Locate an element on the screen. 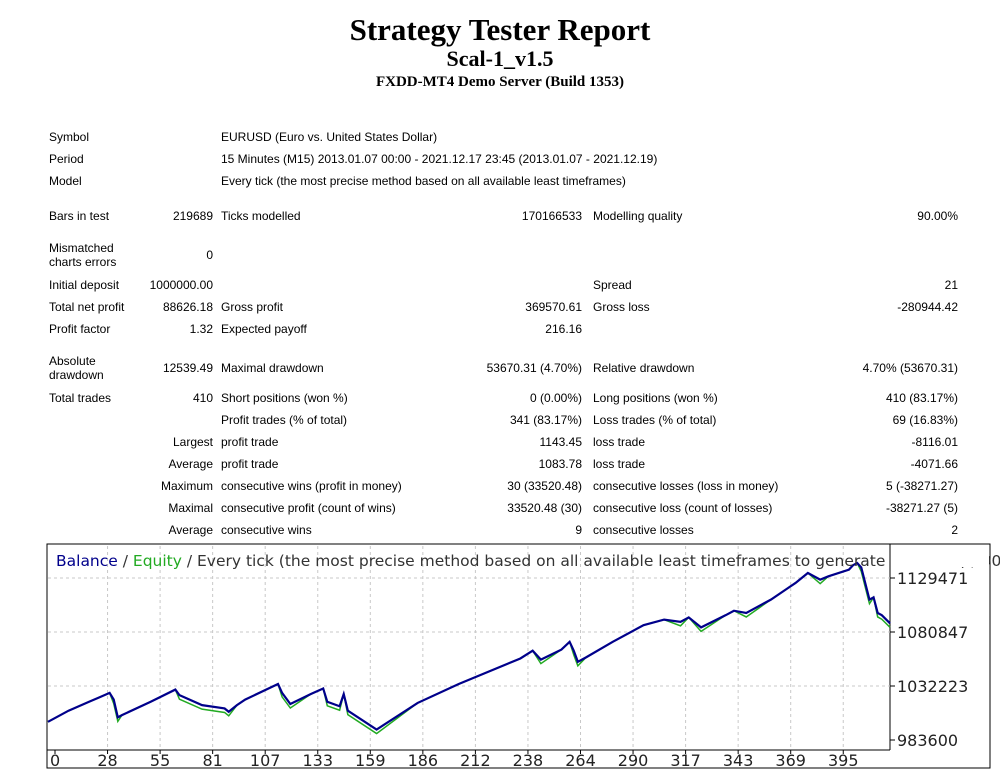  stat-cell: 0 is located at coordinates (209, 254).